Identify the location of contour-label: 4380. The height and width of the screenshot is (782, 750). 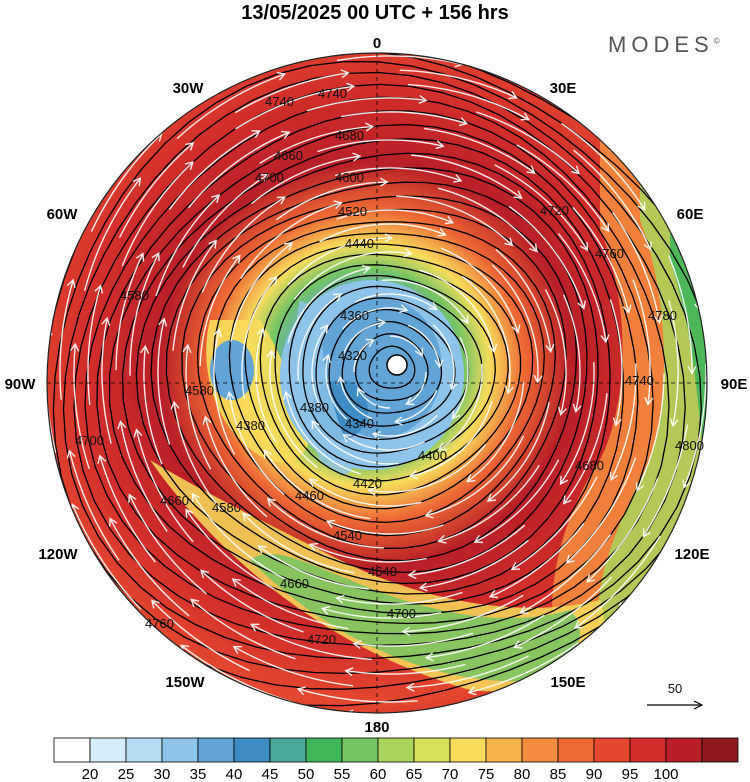
(250, 425).